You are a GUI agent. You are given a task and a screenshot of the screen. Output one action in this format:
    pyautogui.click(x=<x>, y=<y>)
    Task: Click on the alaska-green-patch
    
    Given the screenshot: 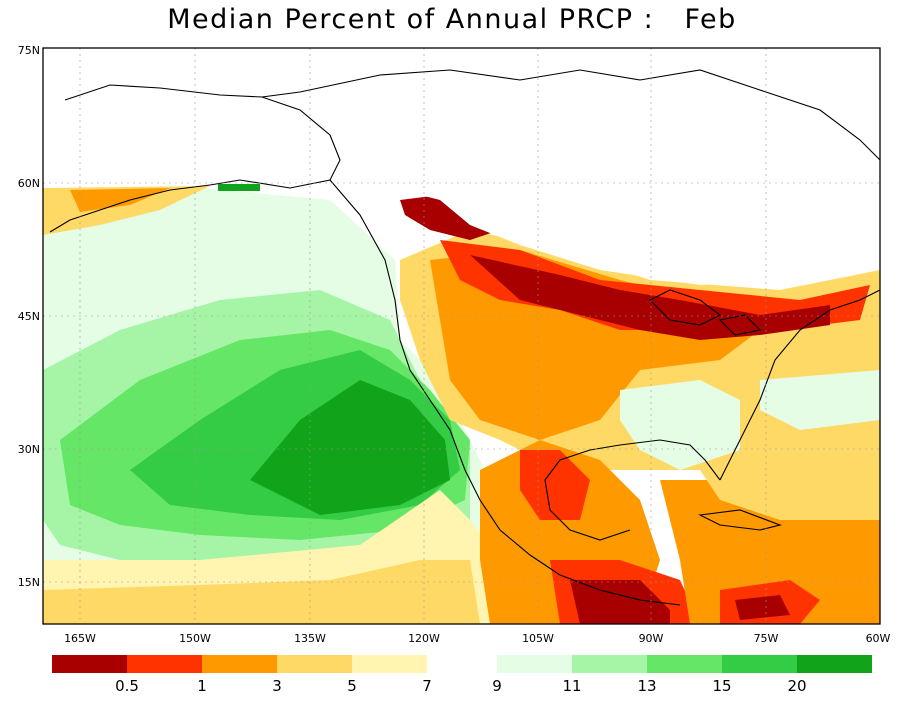 What is the action you would take?
    pyautogui.click(x=239, y=187)
    